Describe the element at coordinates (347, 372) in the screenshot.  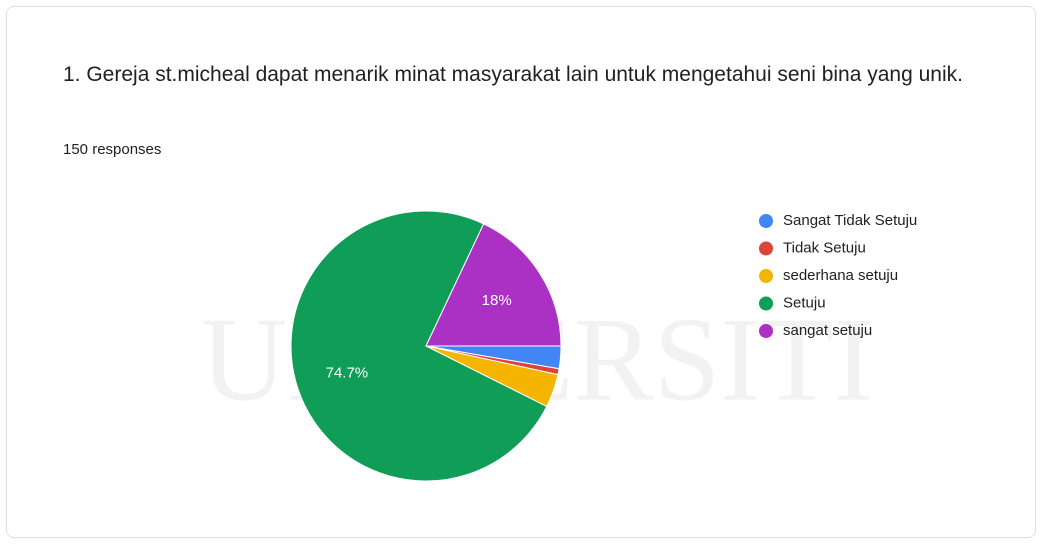
I see `data-label: 74.7%` at that location.